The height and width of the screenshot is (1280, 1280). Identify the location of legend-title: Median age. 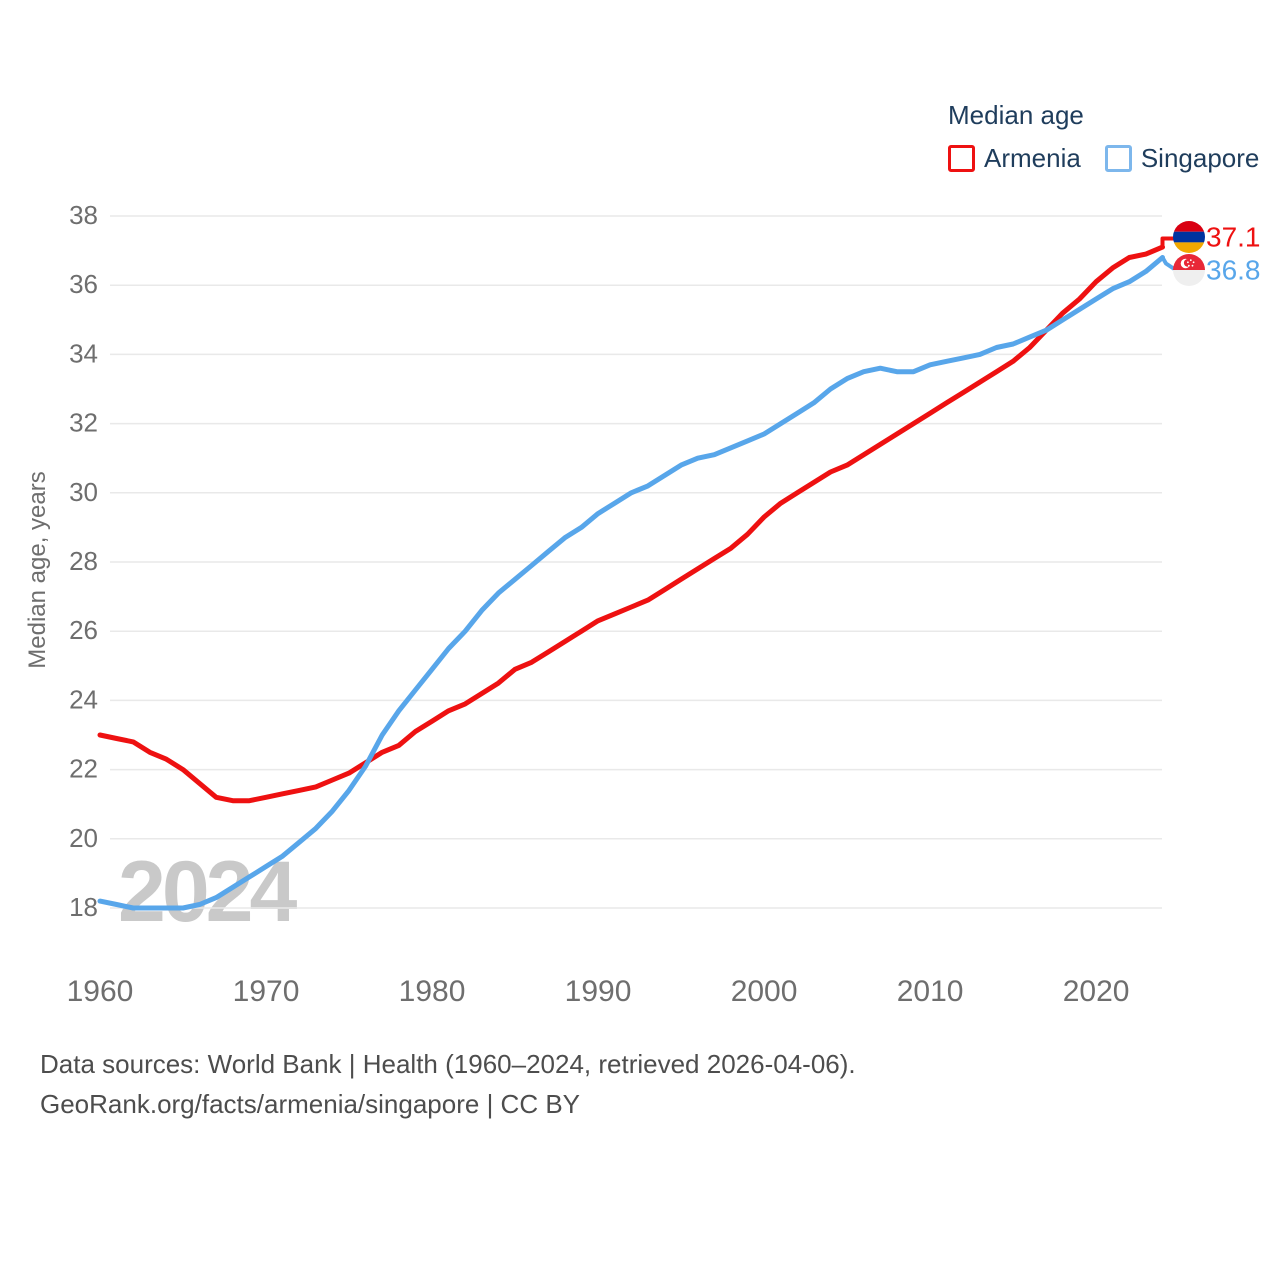
(1016, 115).